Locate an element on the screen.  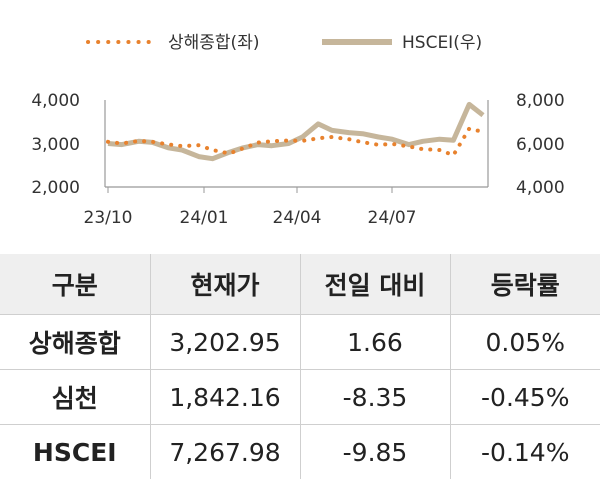
right-axis-ticks: 8,000 6,000 4,000 is located at coordinates (540, 144).